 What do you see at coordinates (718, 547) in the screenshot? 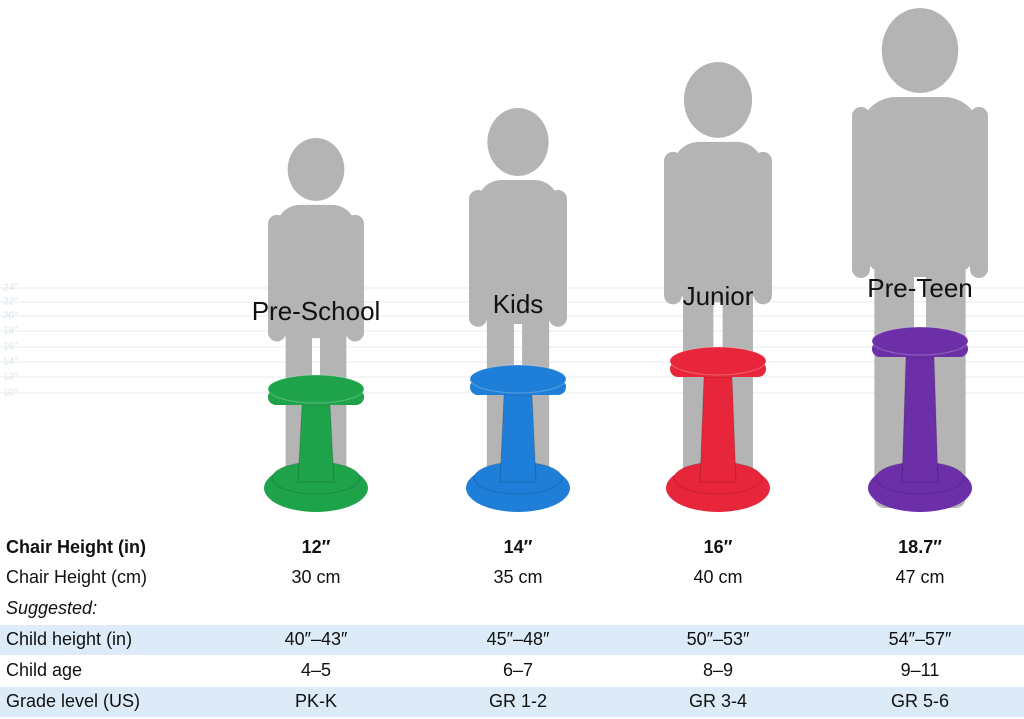
I see `table-cell: 16″` at bounding box center [718, 547].